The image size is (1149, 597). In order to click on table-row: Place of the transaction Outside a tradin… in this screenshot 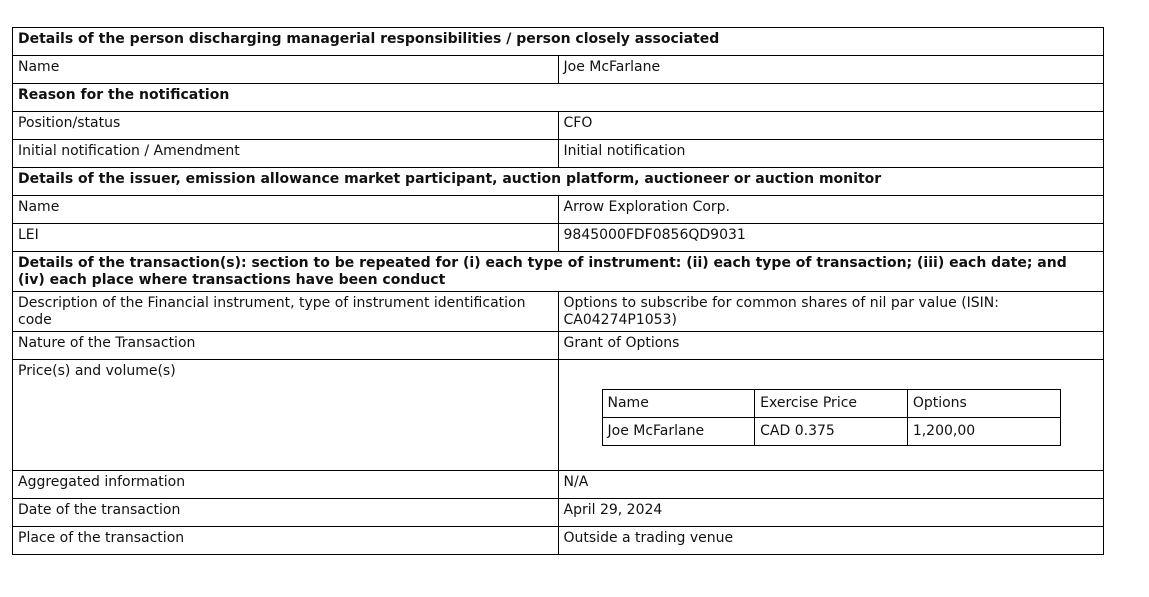, I will do `click(558, 540)`.